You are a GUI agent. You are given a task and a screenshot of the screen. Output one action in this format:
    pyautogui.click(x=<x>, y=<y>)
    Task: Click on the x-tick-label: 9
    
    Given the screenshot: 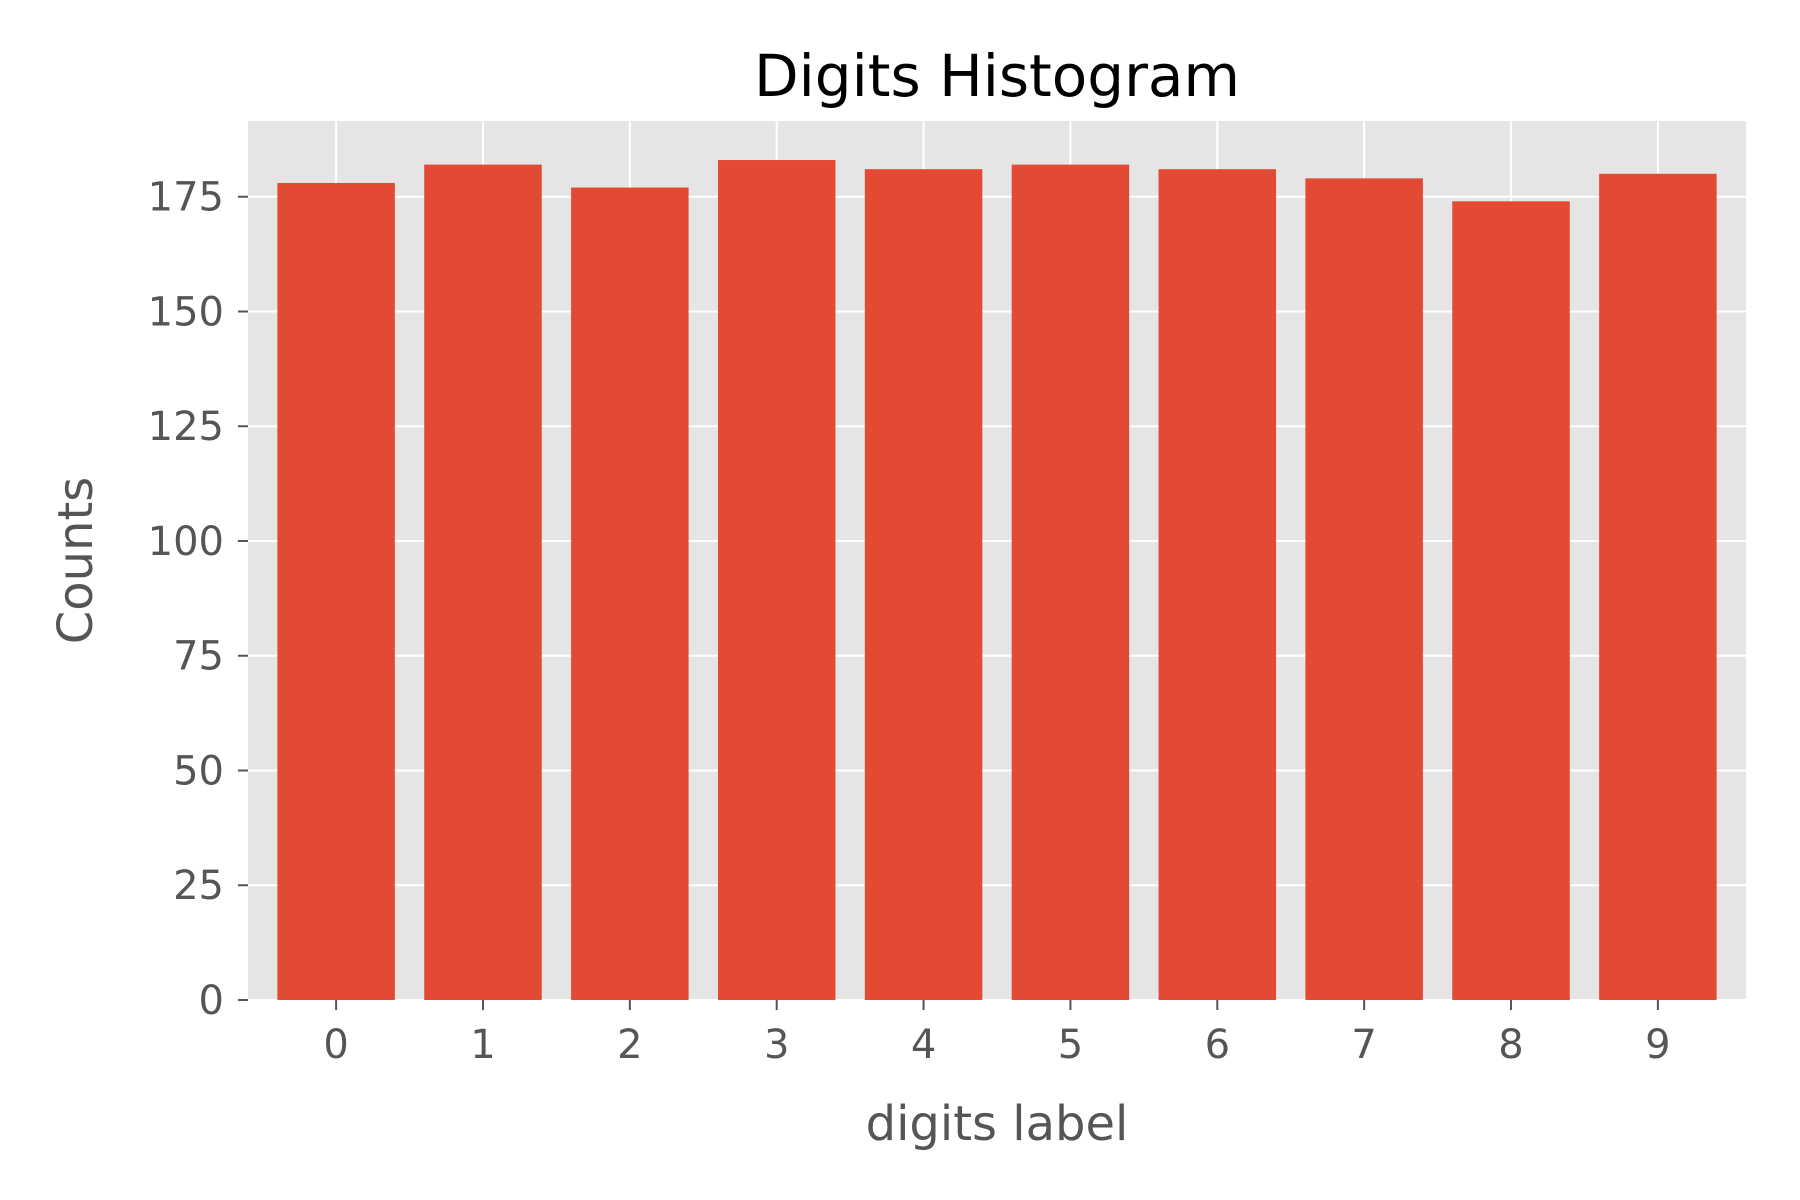 What is the action you would take?
    pyautogui.click(x=1657, y=1045)
    